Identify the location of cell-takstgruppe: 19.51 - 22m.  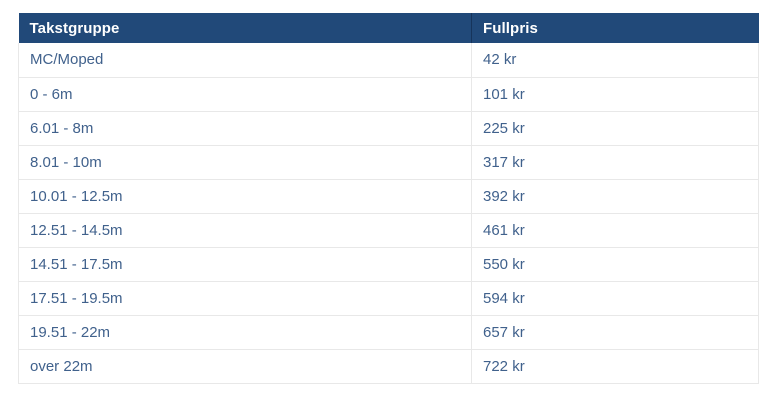
(245, 332).